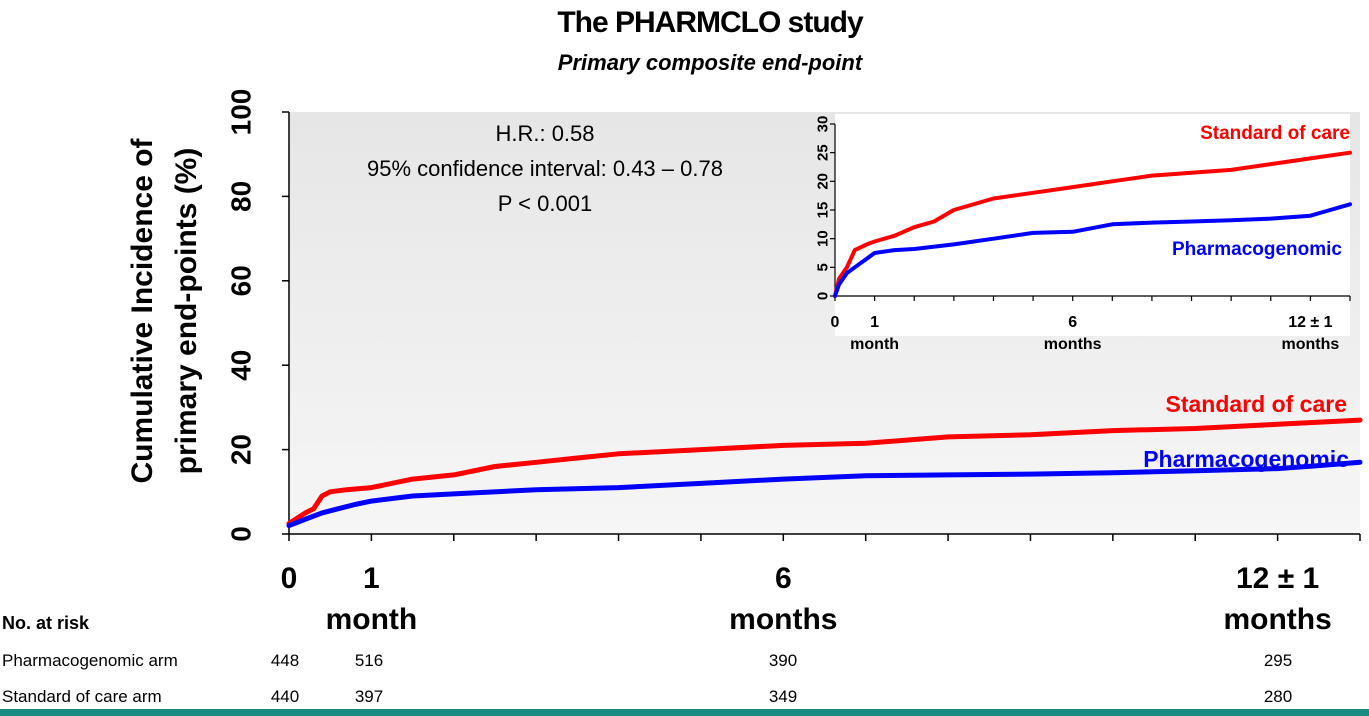 This screenshot has width=1369, height=716. What do you see at coordinates (285, 696) in the screenshot?
I see `risk-value: 440` at bounding box center [285, 696].